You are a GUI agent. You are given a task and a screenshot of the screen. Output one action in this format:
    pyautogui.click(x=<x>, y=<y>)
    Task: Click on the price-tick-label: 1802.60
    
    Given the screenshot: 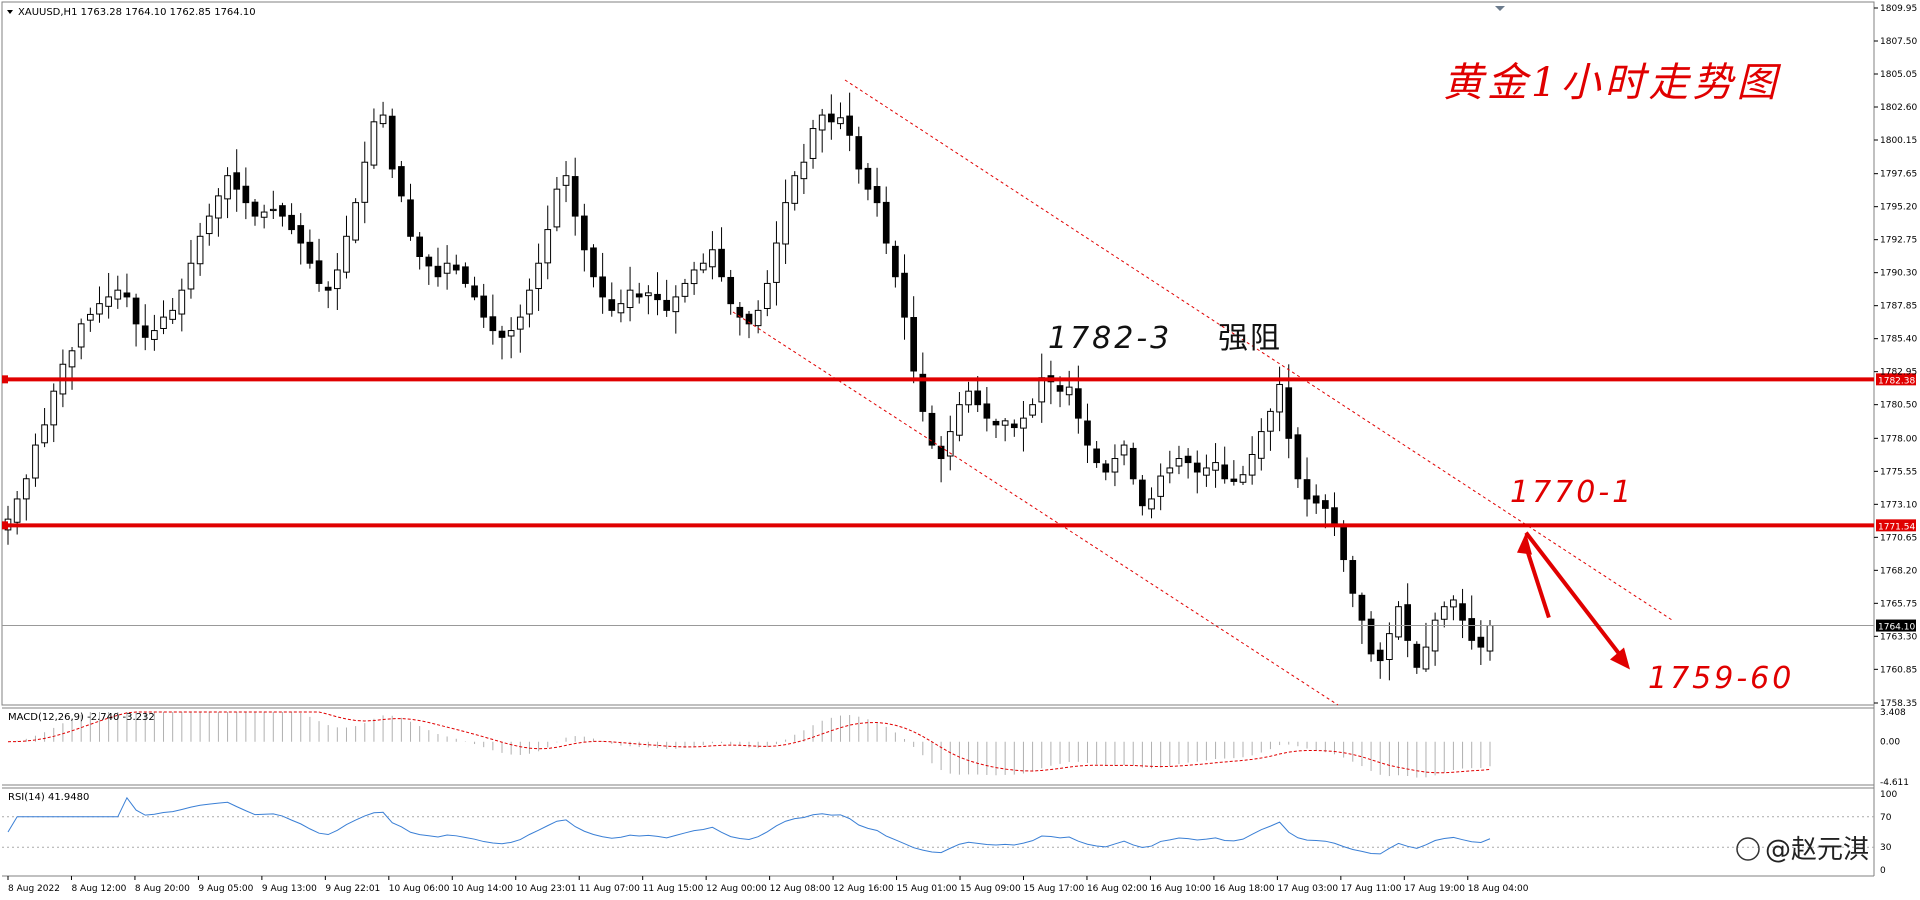 What is the action you would take?
    pyautogui.click(x=1898, y=108)
    